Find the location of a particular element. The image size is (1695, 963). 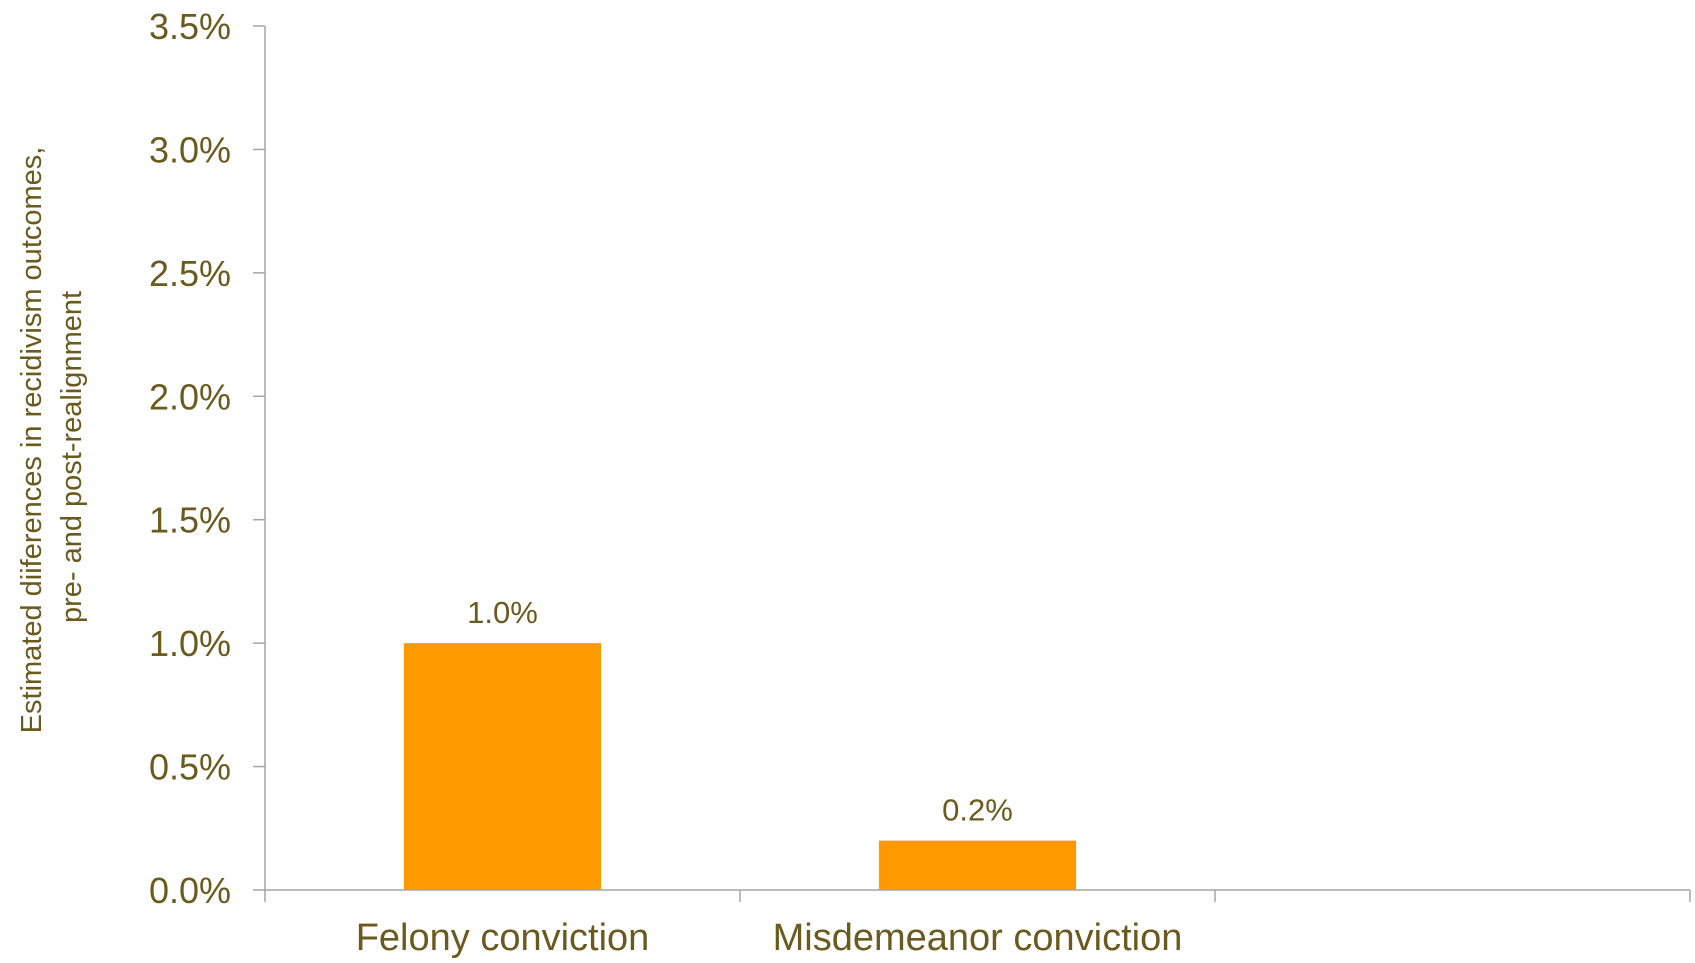

bar-value-label: 0.2% is located at coordinates (977, 810).